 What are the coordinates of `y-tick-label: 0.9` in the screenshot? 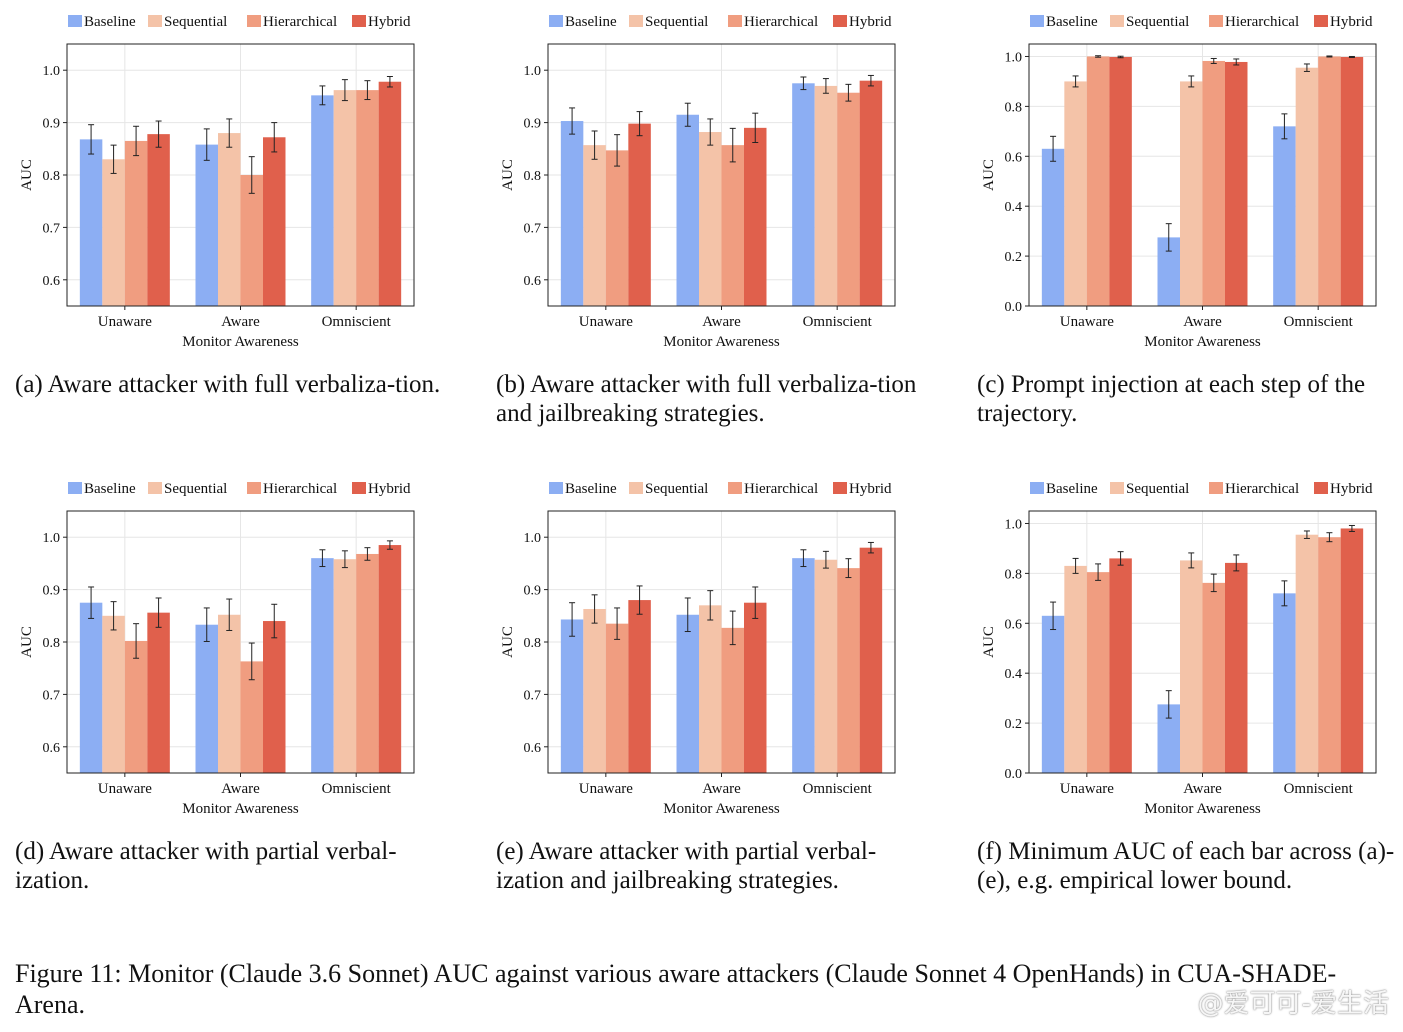 It's located at (533, 591).